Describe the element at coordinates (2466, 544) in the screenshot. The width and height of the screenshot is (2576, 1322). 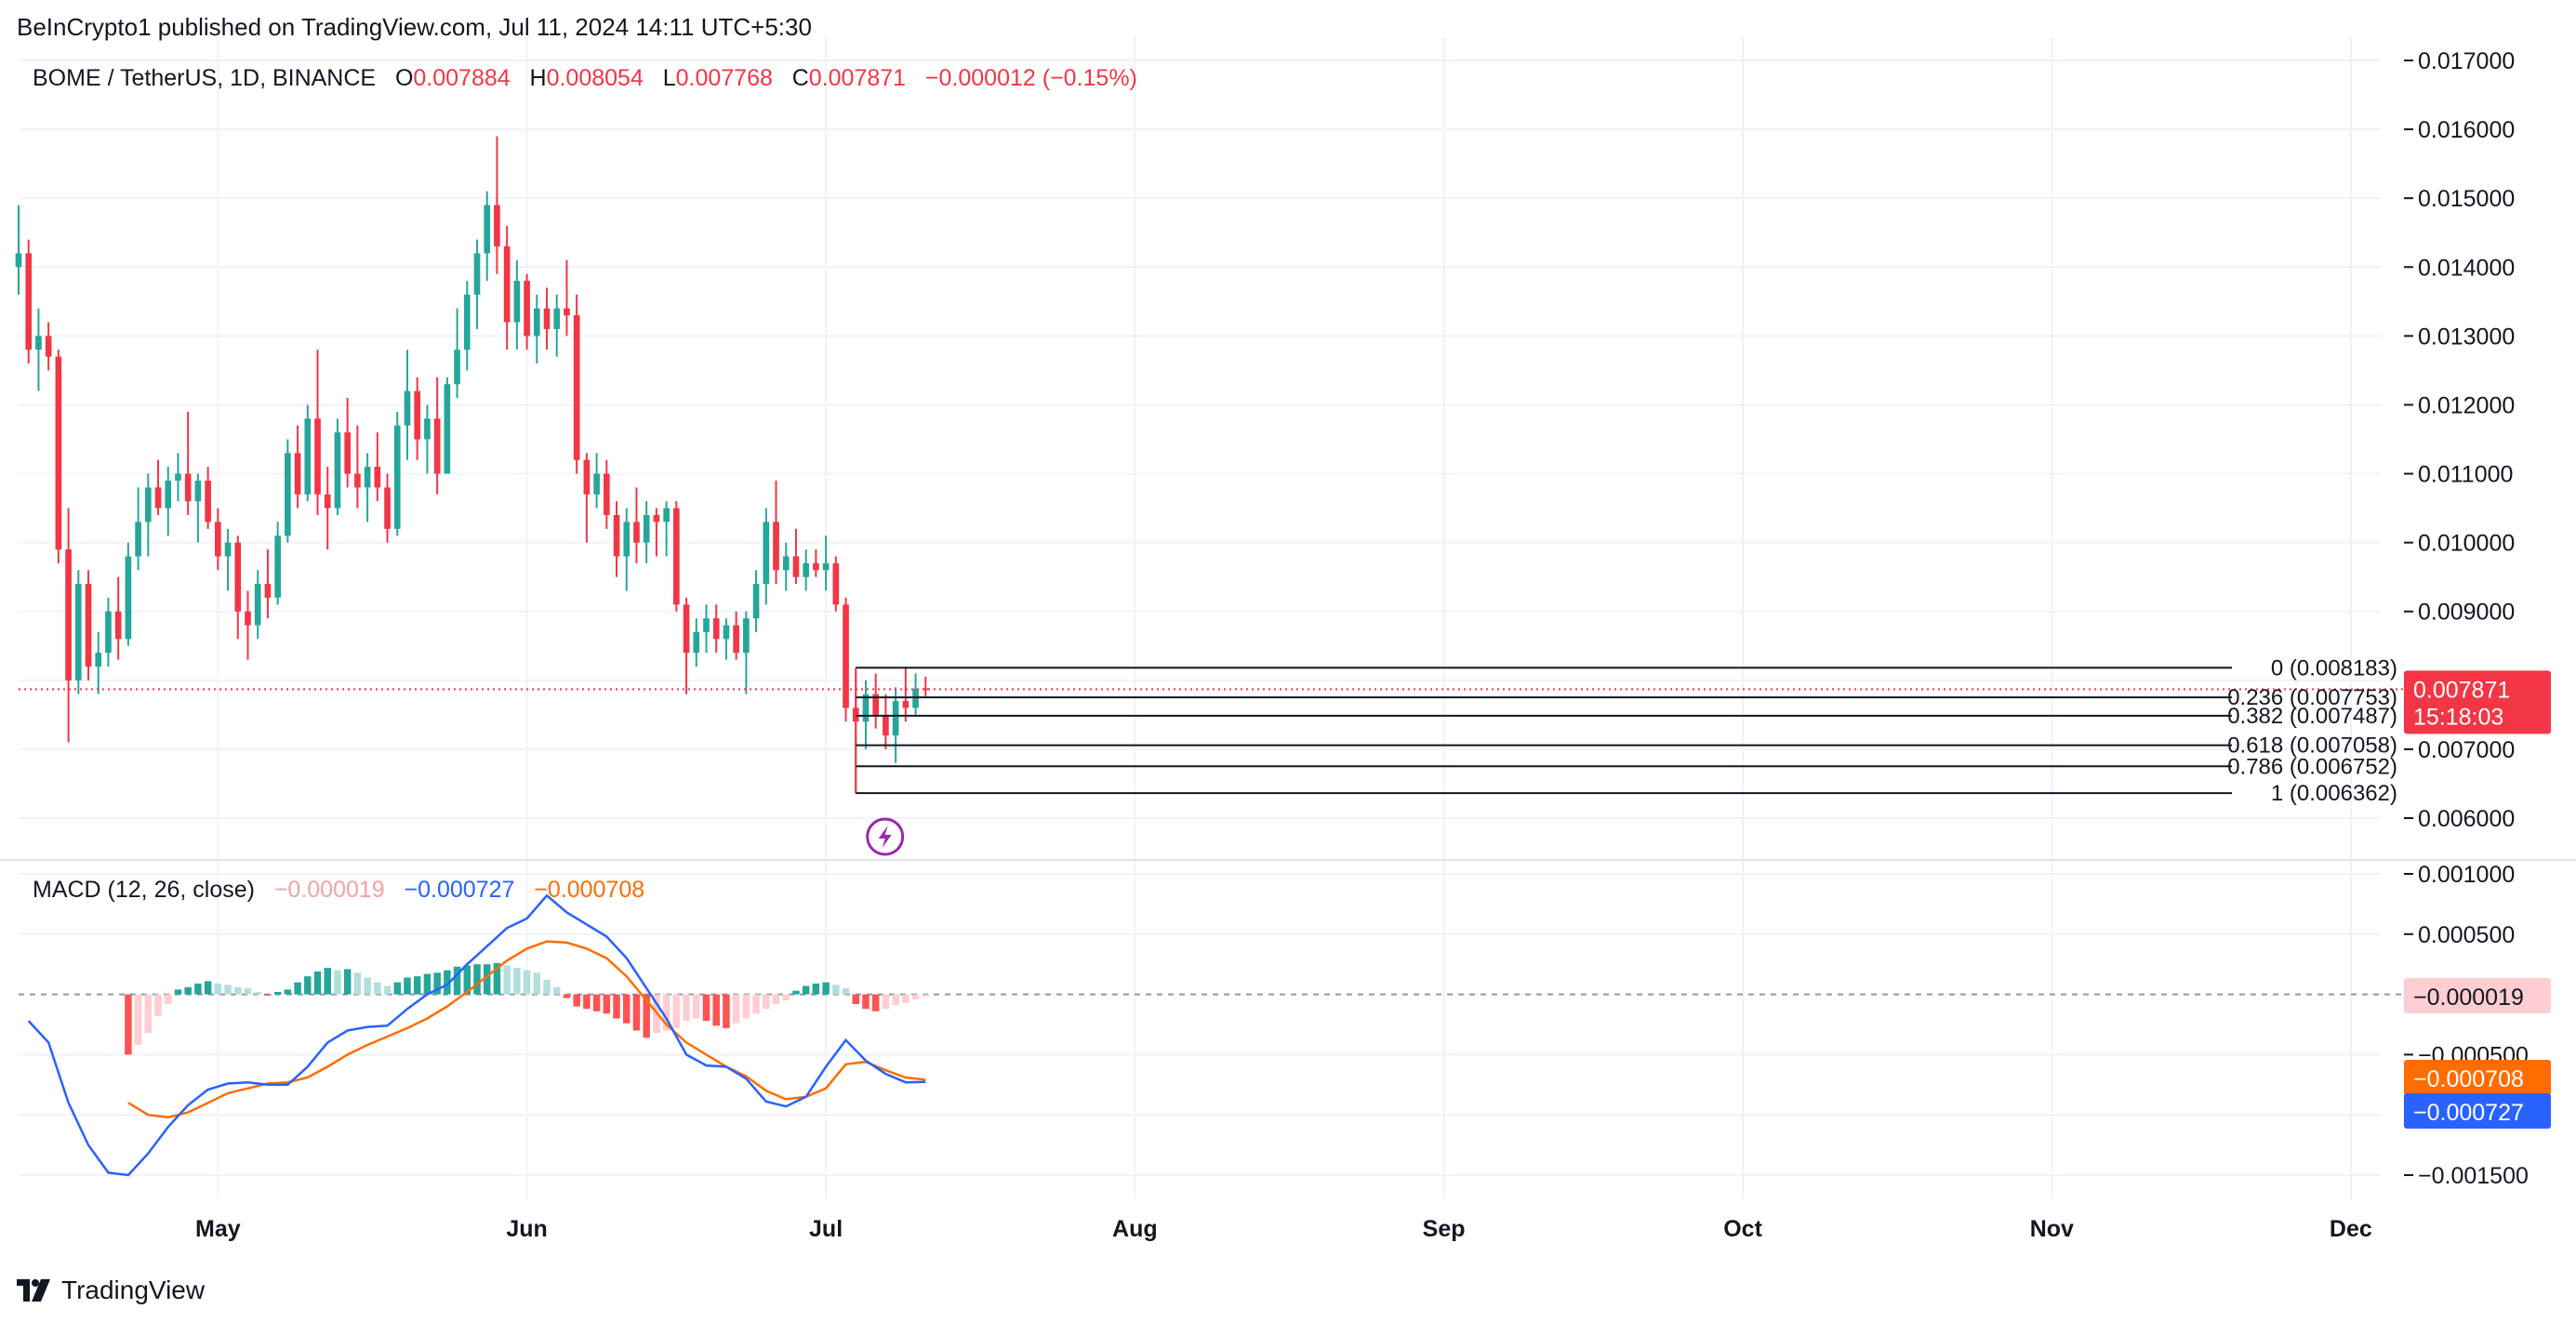
I see `price-tick-label: 0.010000` at that location.